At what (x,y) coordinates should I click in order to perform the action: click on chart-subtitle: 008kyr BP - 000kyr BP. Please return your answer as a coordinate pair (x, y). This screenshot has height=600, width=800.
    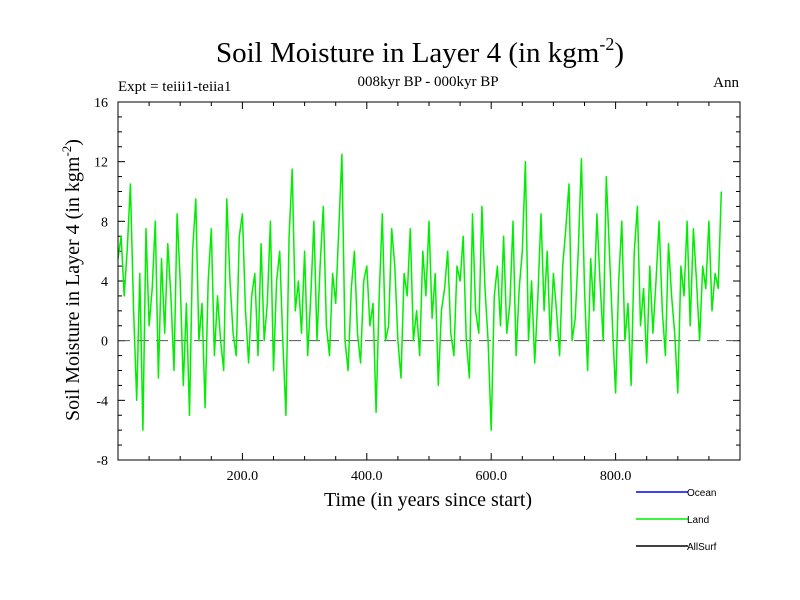
    Looking at the image, I should click on (427, 82).